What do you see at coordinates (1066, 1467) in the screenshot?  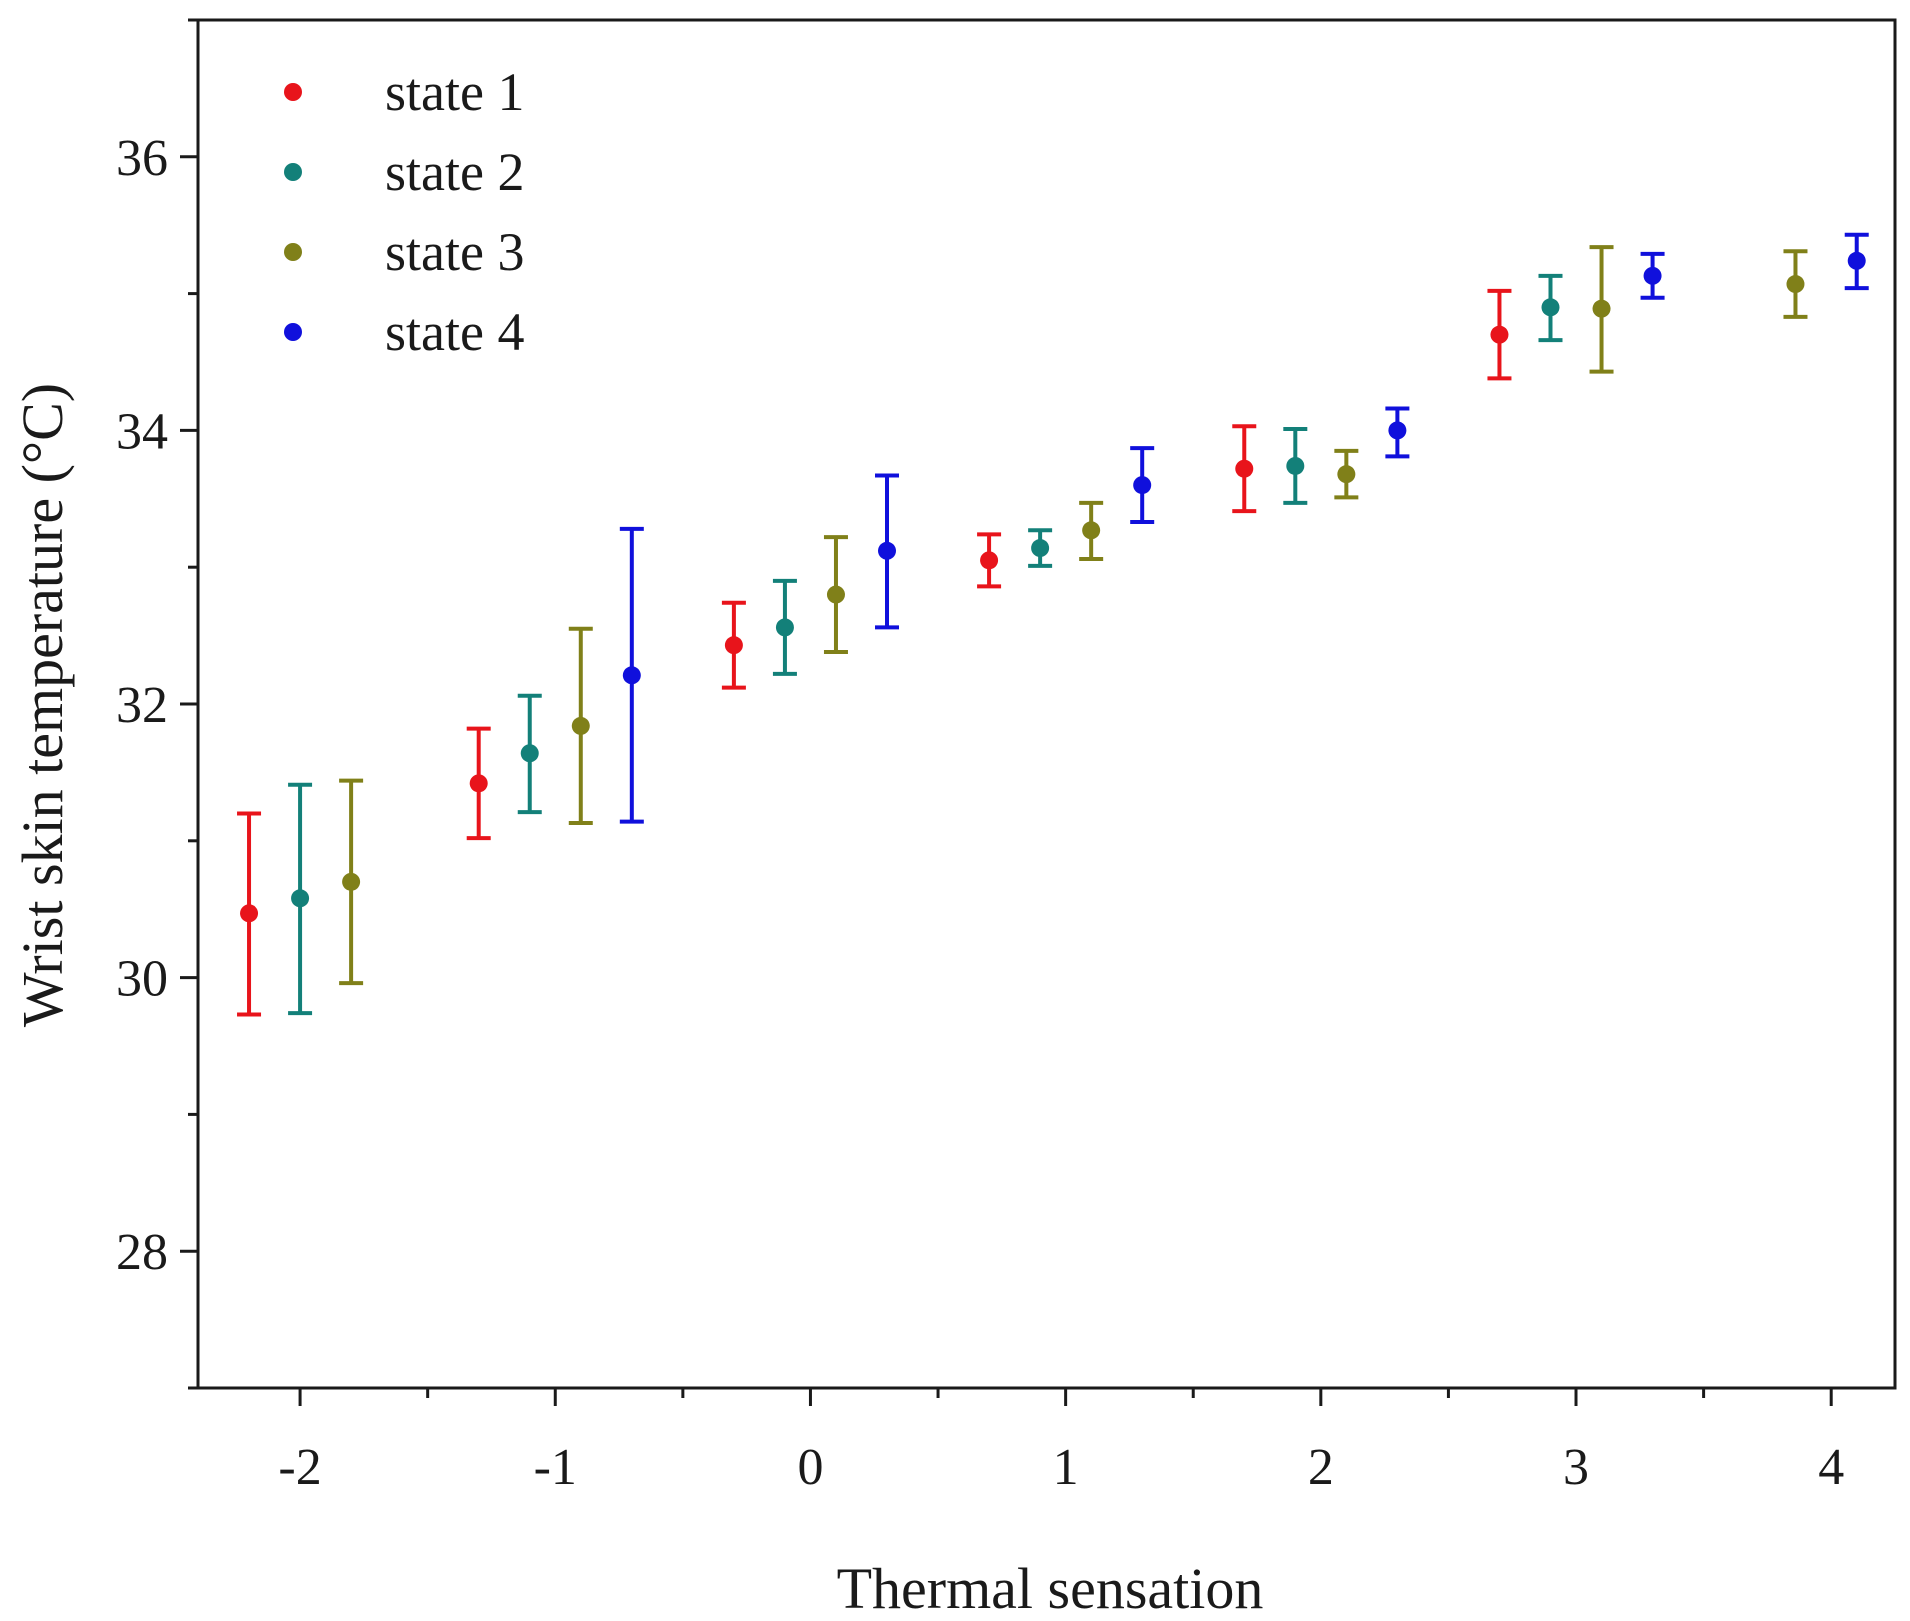 I see `x-tick-label: 1` at bounding box center [1066, 1467].